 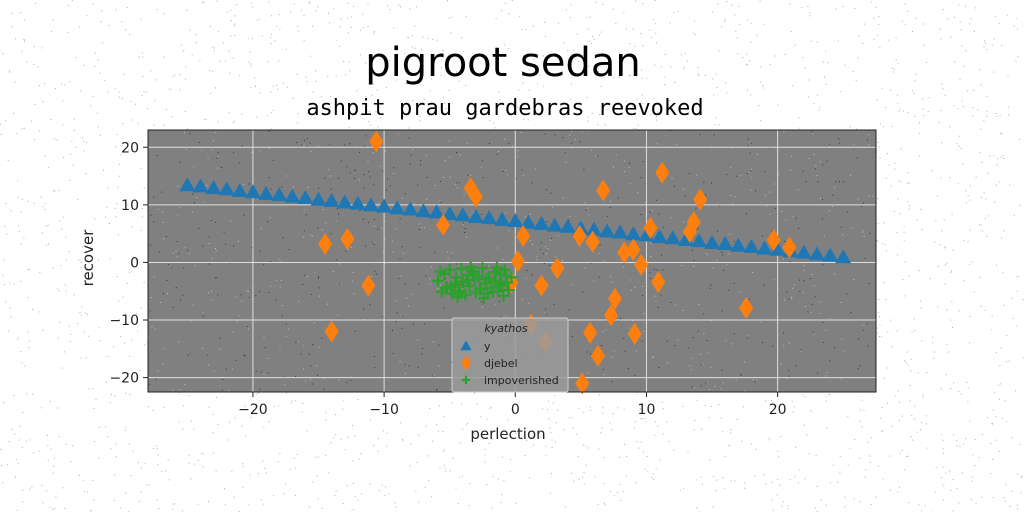 What do you see at coordinates (124, 379) in the screenshot?
I see `y-tick-label: −20` at bounding box center [124, 379].